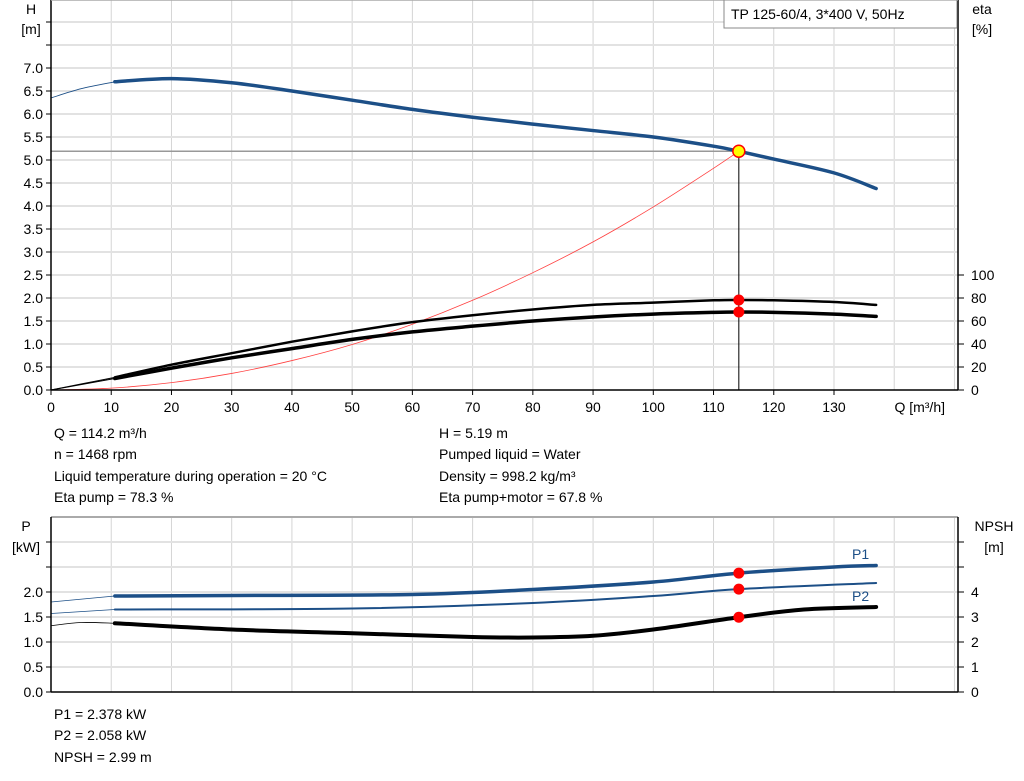  What do you see at coordinates (82, 611) in the screenshot?
I see `p2-curve-extrapolated` at bounding box center [82, 611].